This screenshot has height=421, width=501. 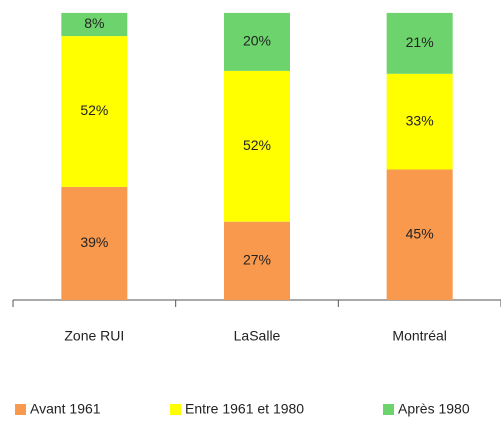 What do you see at coordinates (244, 409) in the screenshot?
I see `legend-label: Entre 1961 et 1980` at bounding box center [244, 409].